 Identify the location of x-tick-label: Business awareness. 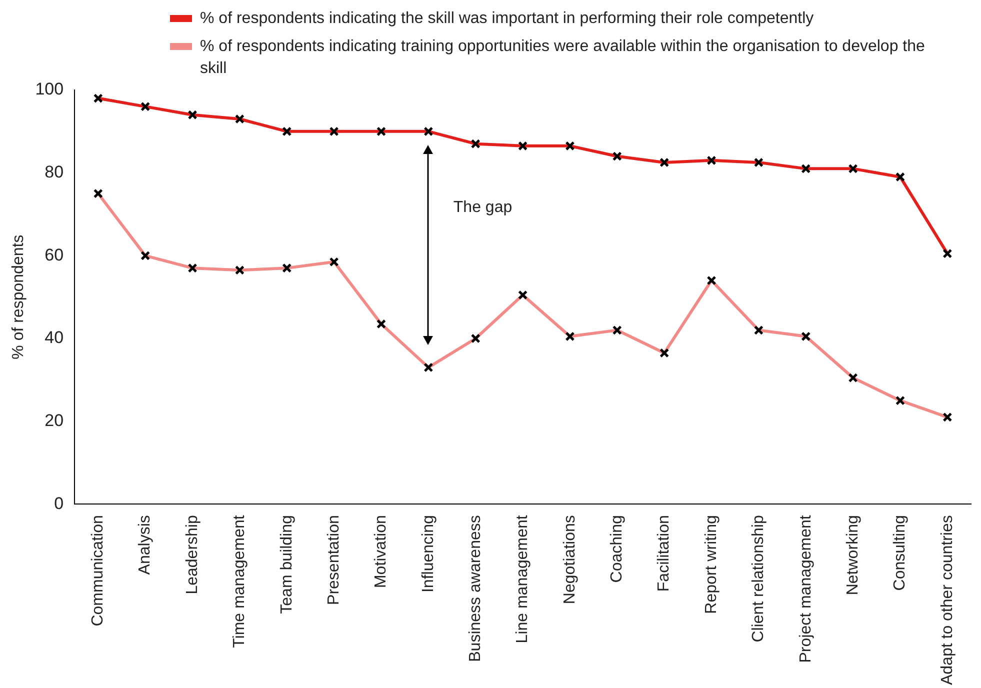
(475, 588).